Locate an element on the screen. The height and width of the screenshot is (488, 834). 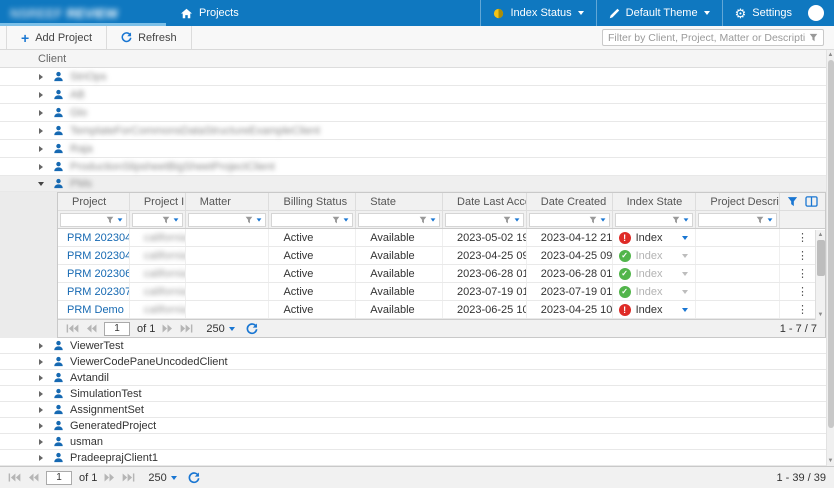
col-header-project: Project is located at coordinates (94, 201).